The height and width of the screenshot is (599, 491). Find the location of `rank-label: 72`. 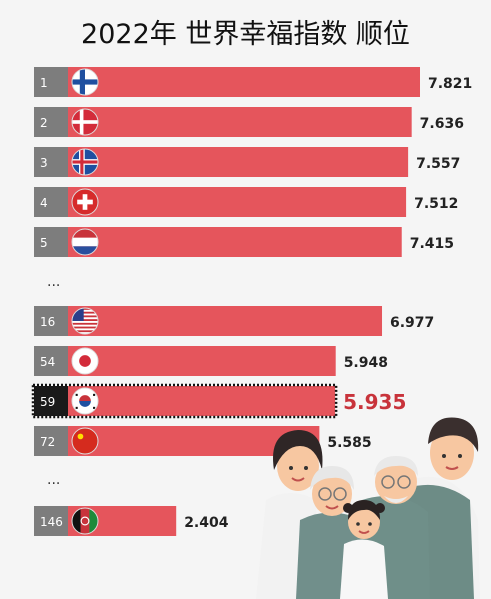

rank-label: 72 is located at coordinates (47, 442).